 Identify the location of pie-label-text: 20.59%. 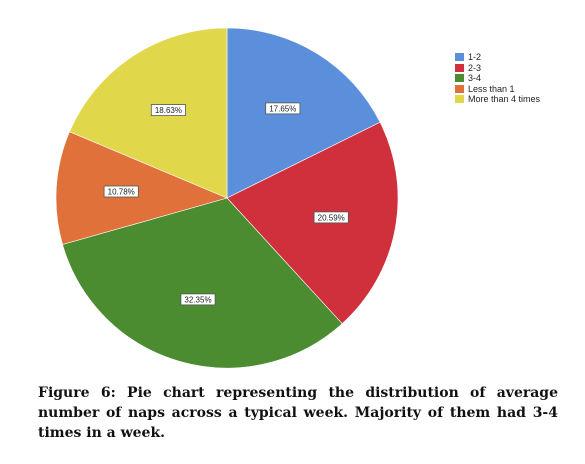
(331, 217).